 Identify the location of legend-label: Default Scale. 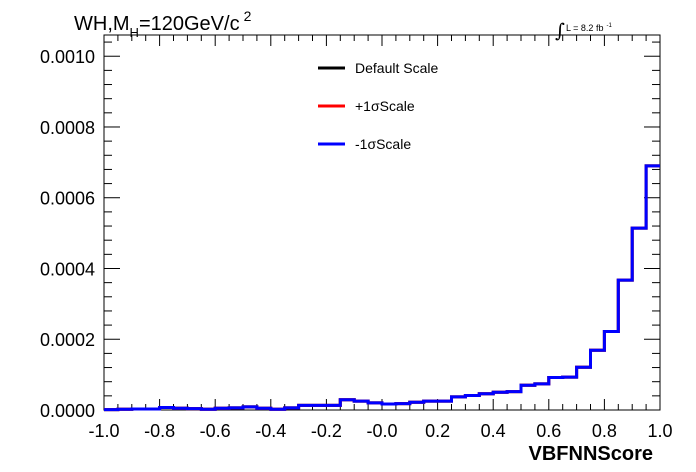
(396, 68).